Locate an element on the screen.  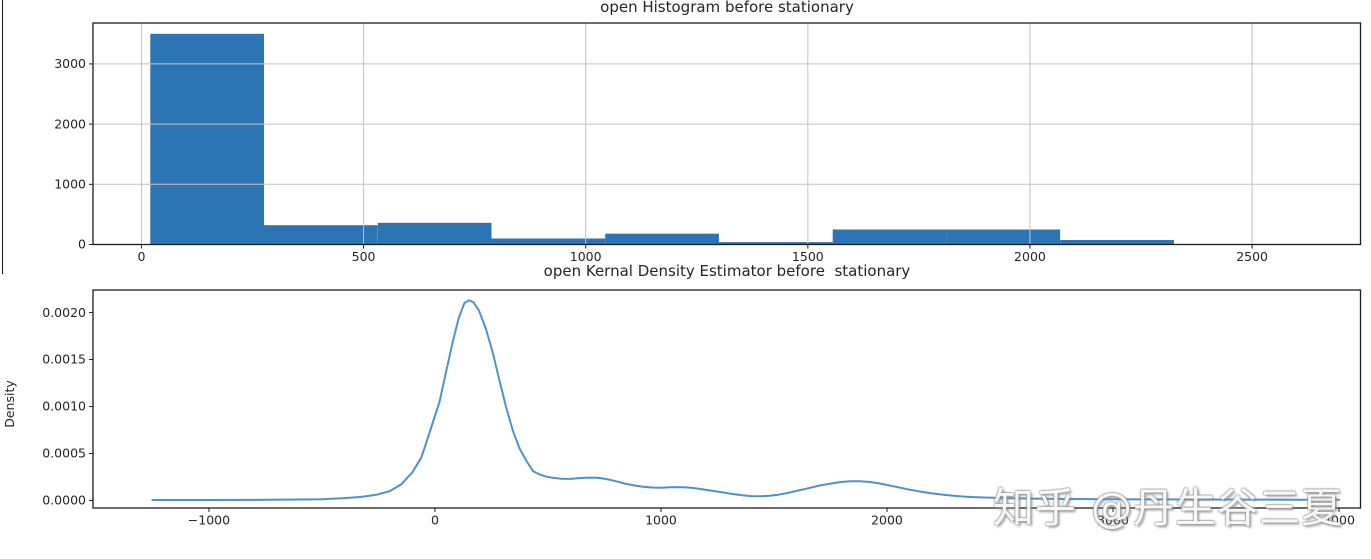
y-tick-label: 2000 is located at coordinates (70, 123).